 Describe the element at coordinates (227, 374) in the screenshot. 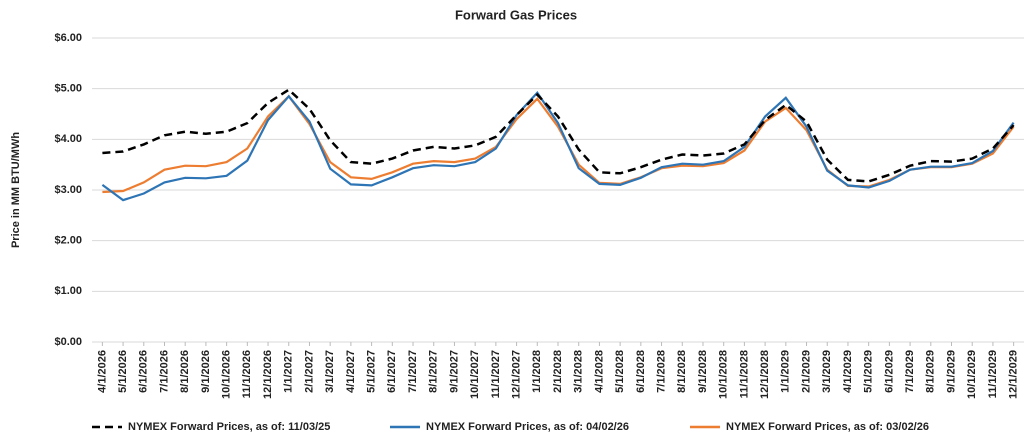

I see `x-tick-label: 10/1/2026` at that location.